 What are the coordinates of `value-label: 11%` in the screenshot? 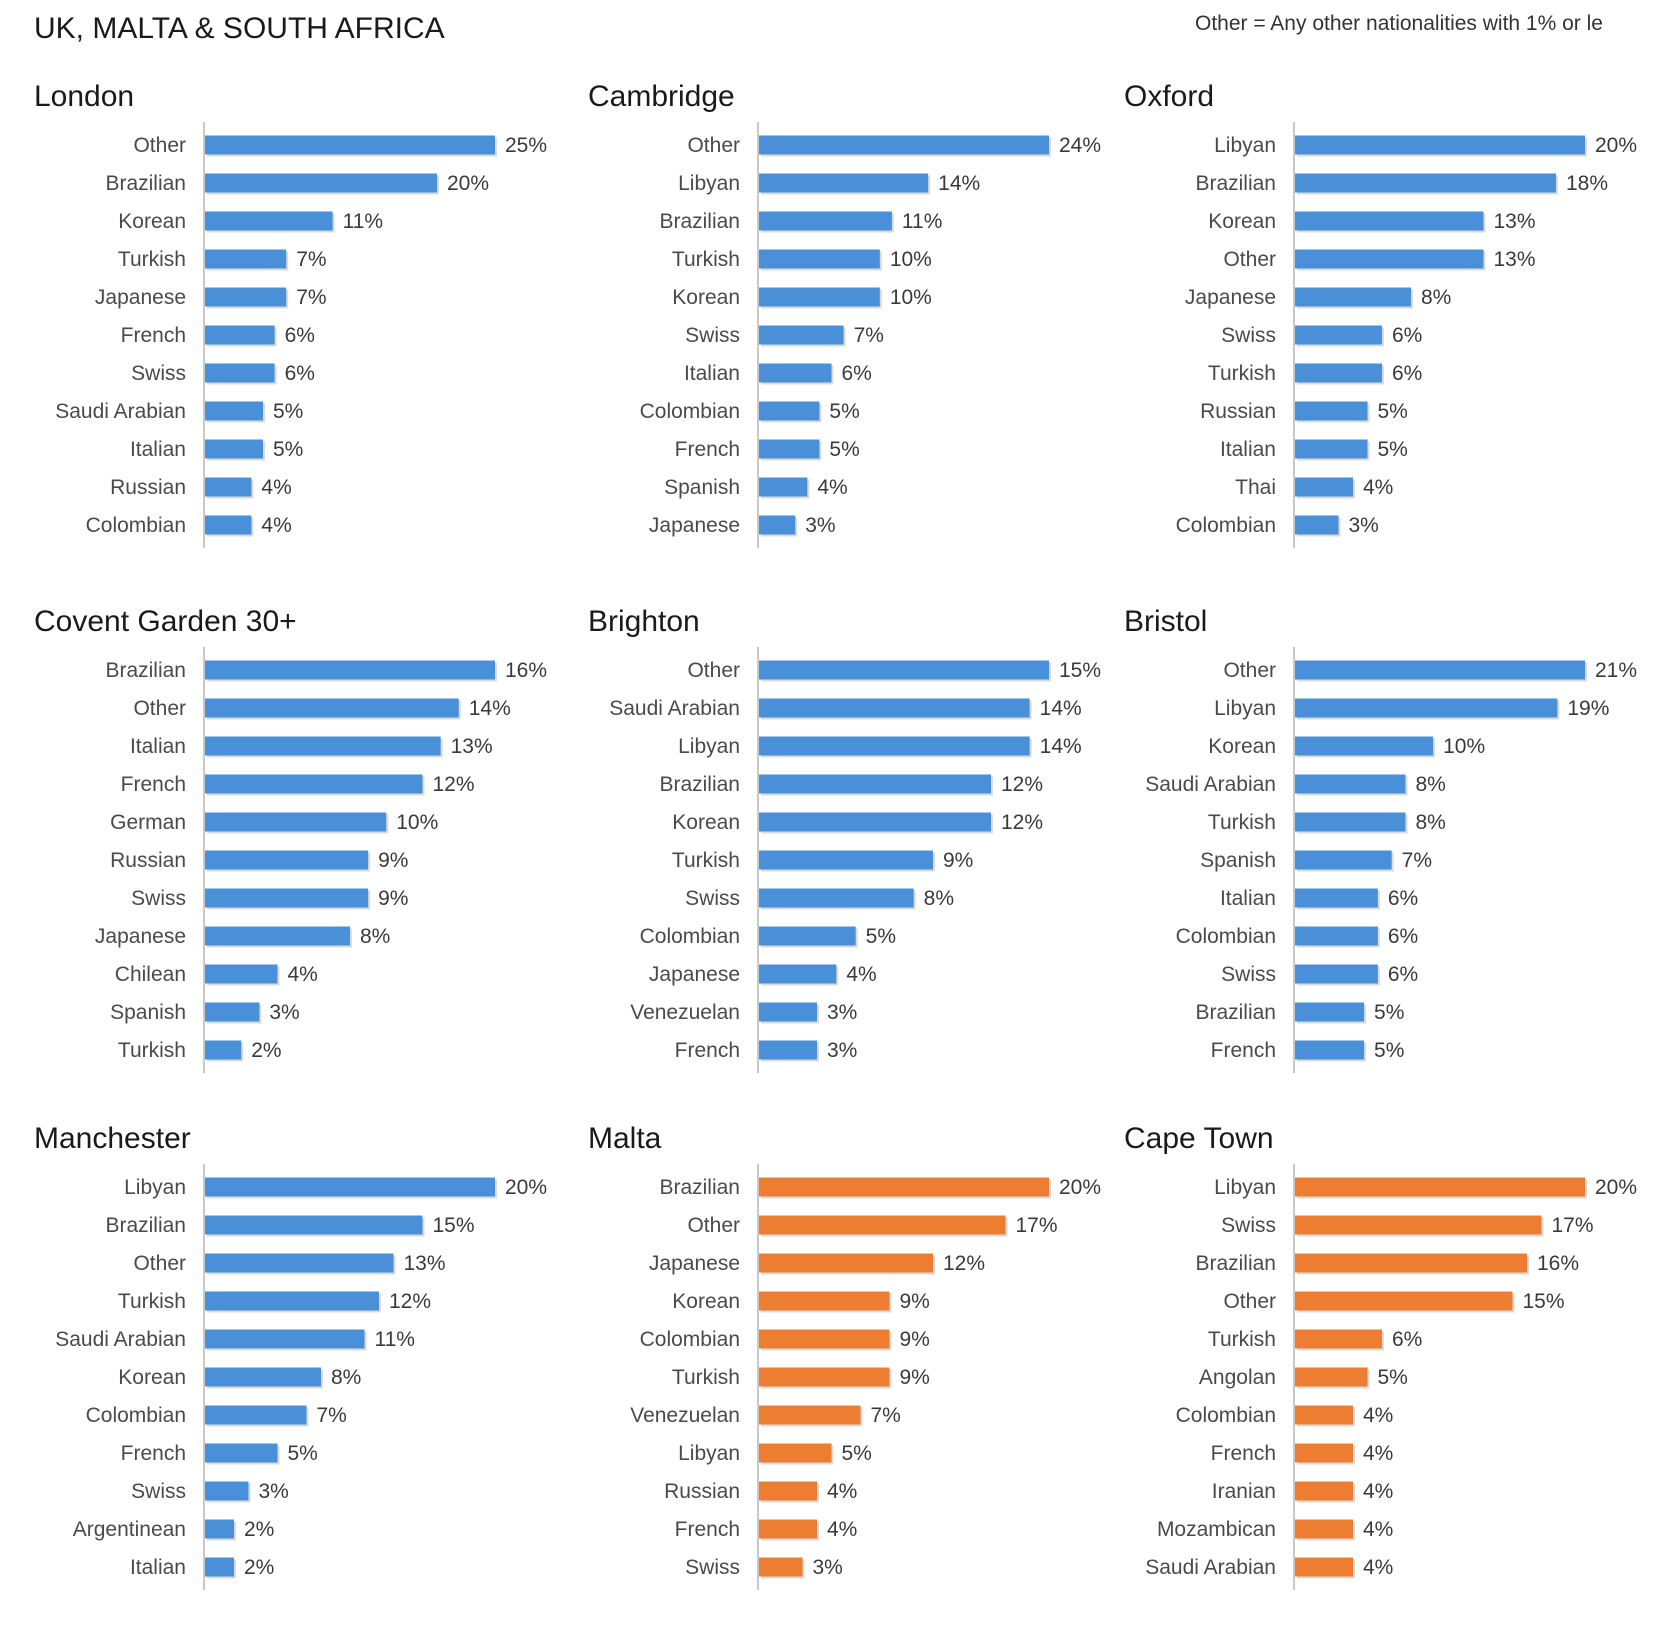 It's located at (395, 1339).